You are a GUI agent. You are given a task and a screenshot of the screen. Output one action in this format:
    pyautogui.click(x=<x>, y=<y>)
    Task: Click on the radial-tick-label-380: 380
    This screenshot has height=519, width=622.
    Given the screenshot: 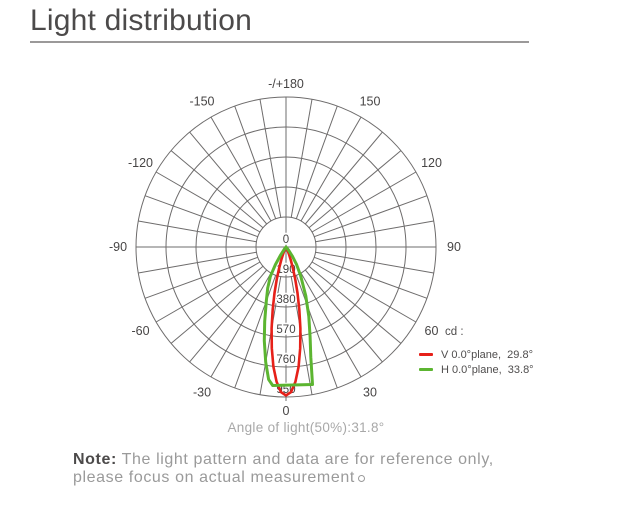 What is the action you would take?
    pyautogui.click(x=285, y=300)
    